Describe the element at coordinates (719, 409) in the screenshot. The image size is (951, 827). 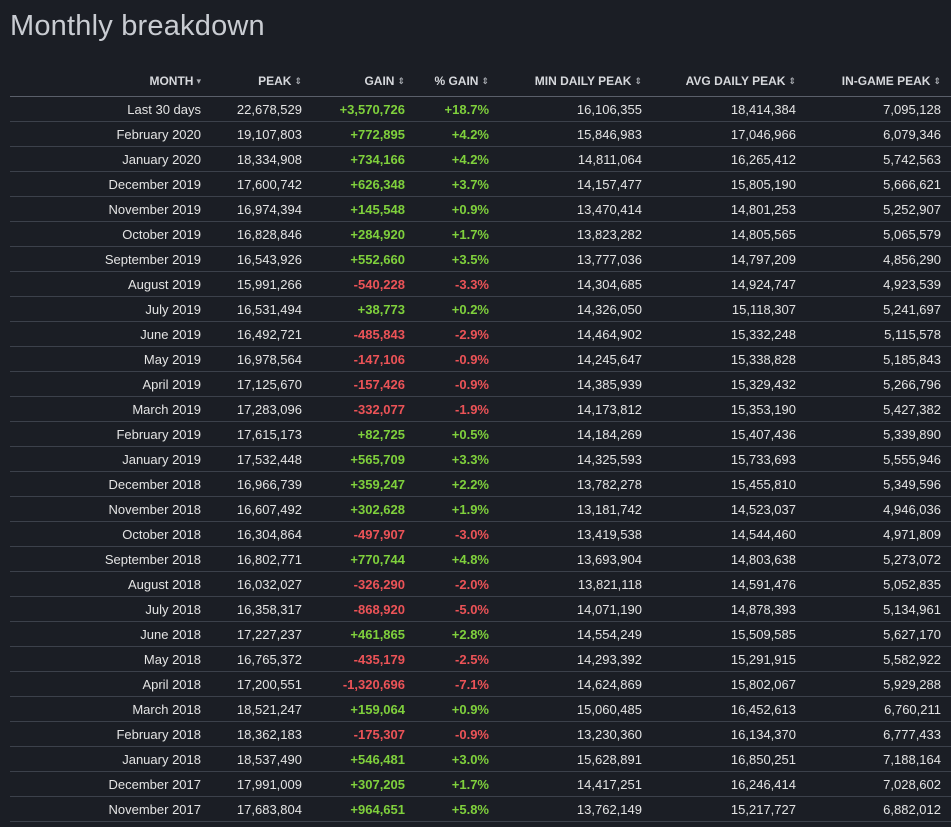
I see `cell-avg-daily-peak: 15,353,190` at that location.